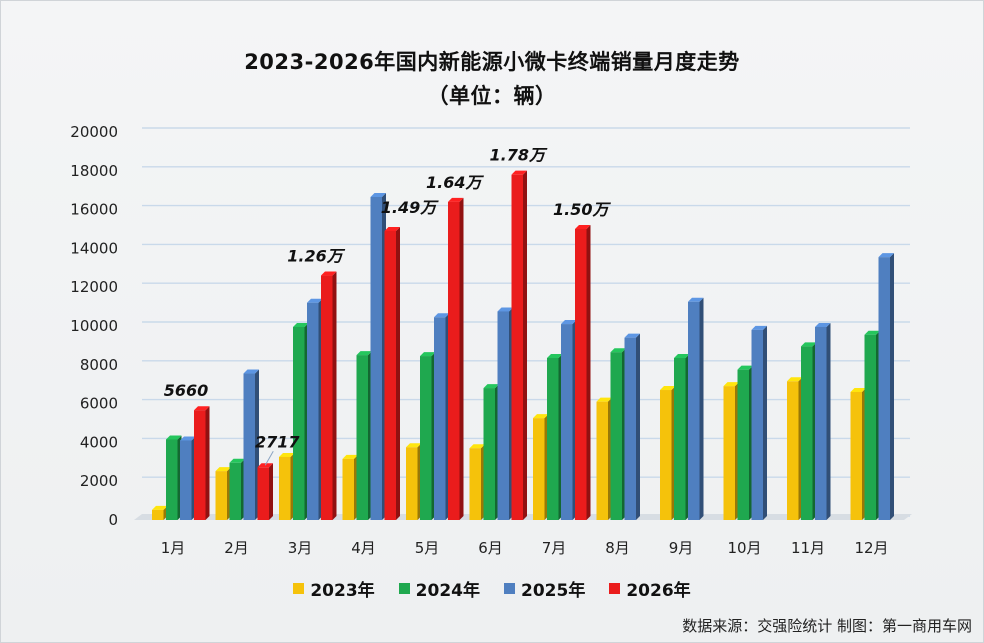 This screenshot has height=643, width=984. What do you see at coordinates (554, 548) in the screenshot?
I see `x-tick-label: 7月` at bounding box center [554, 548].